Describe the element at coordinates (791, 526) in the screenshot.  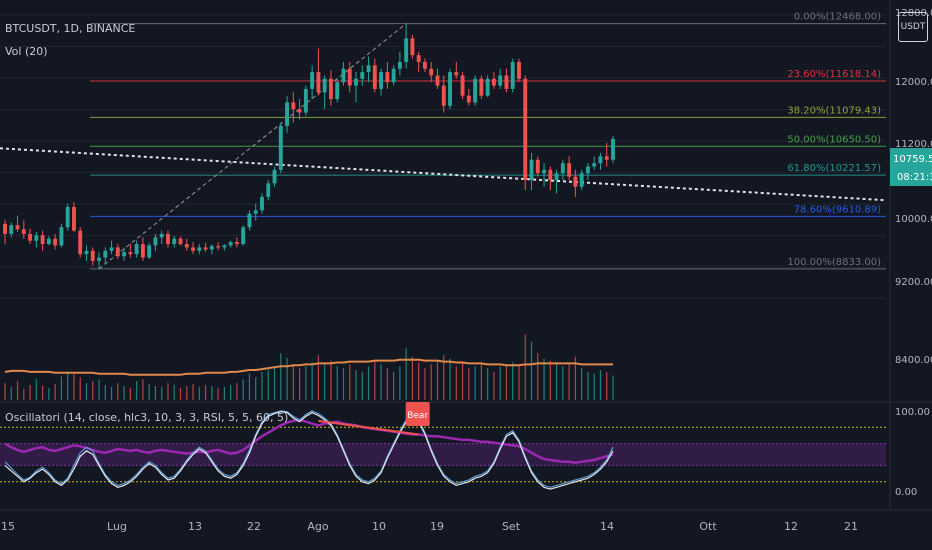
I see `time-tick-label: 12` at that location.